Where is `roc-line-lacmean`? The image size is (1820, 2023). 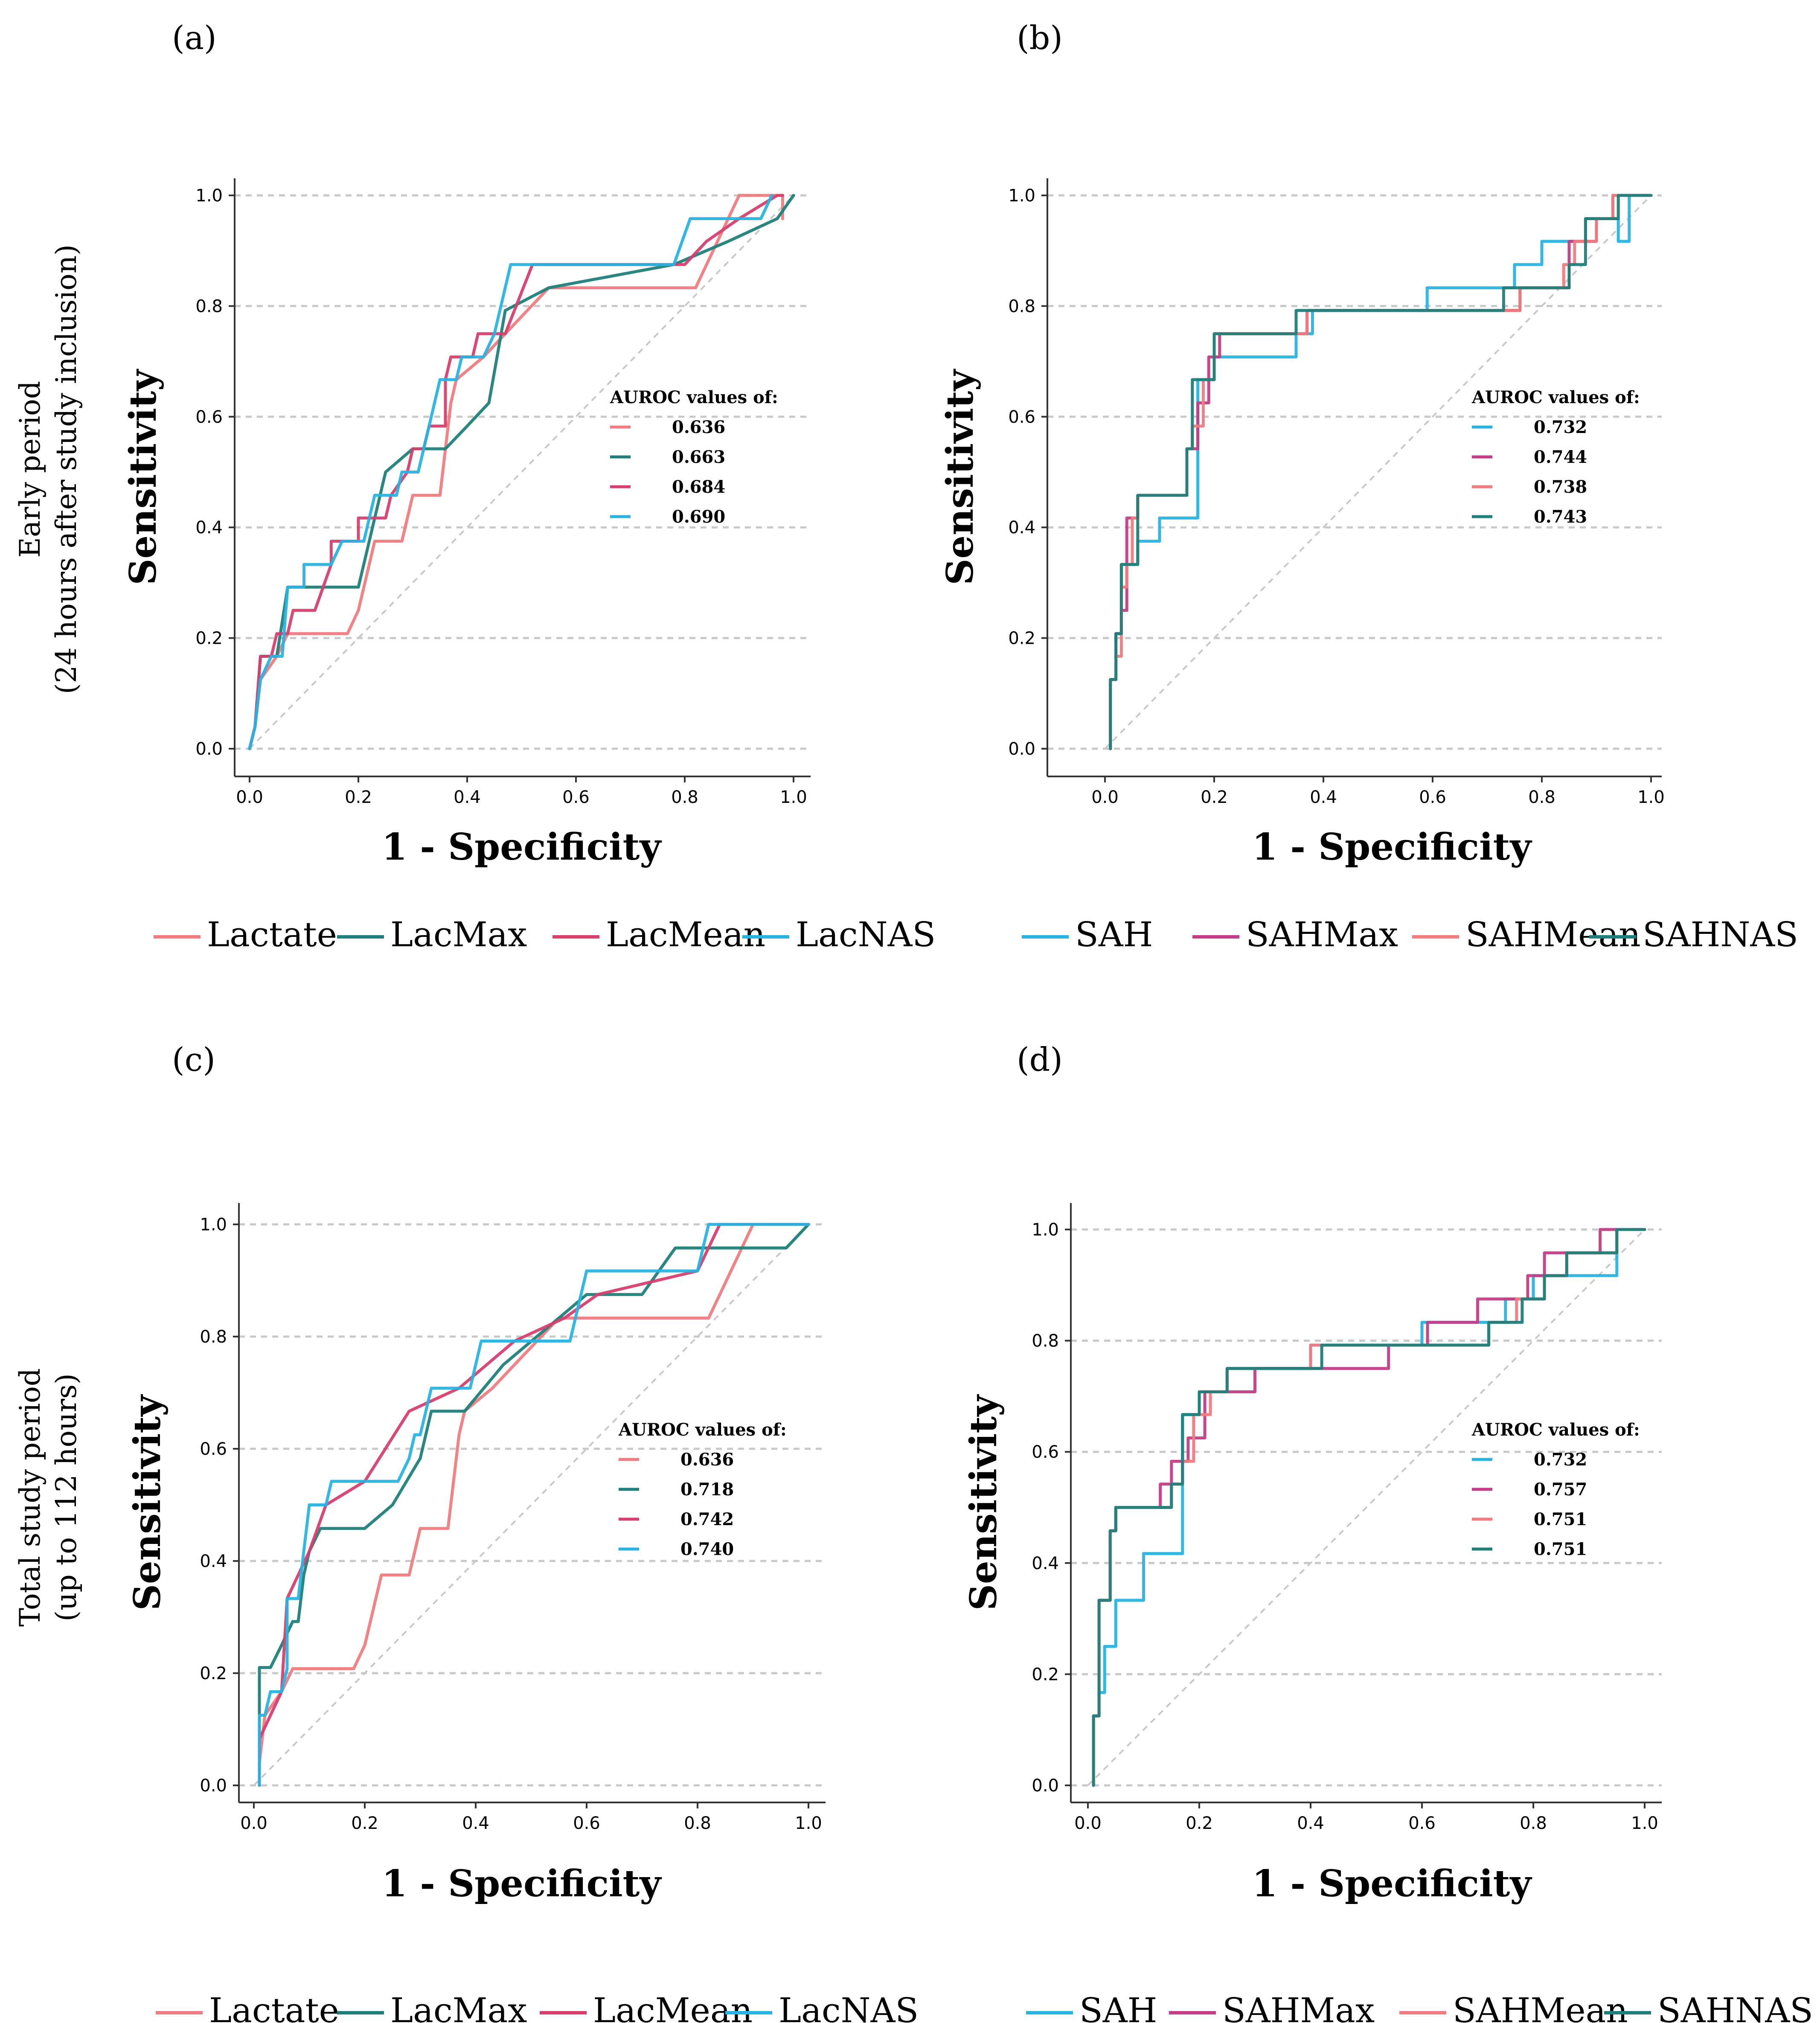
roc-line-lacmean is located at coordinates (516, 472).